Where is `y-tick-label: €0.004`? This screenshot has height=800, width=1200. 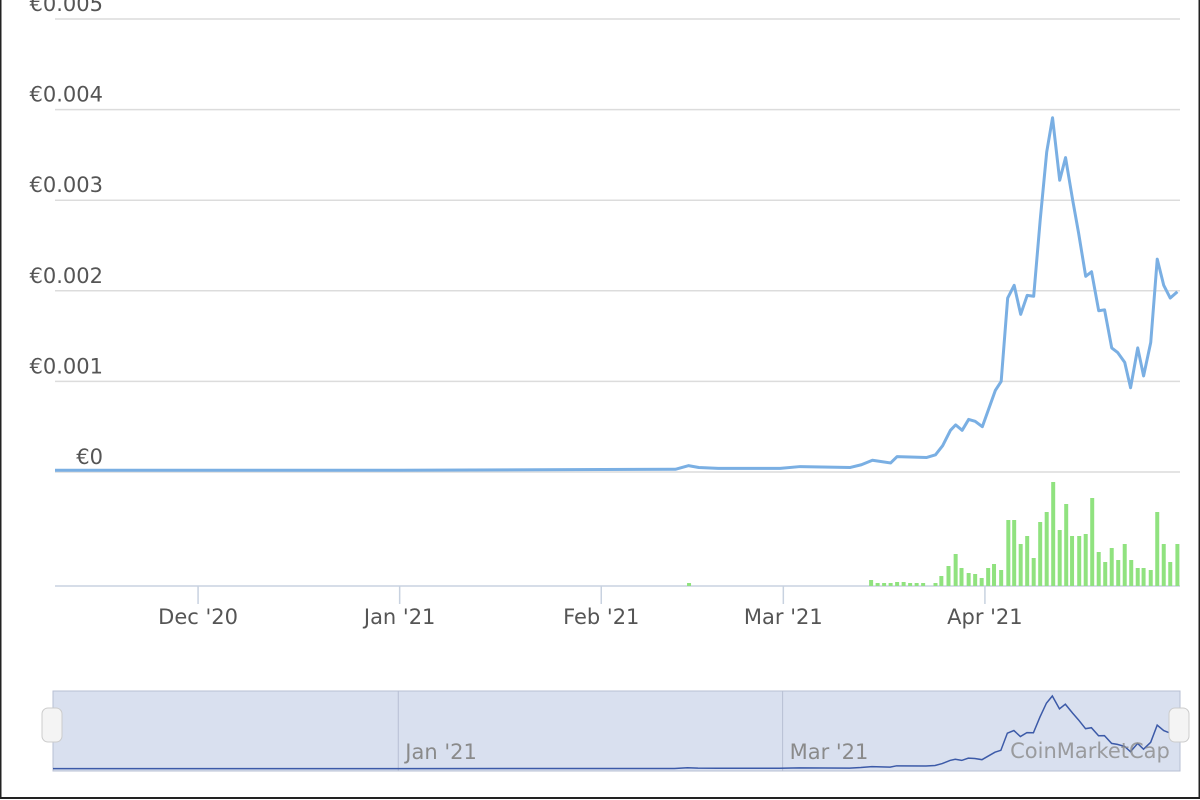
y-tick-label: €0.004 is located at coordinates (66, 95).